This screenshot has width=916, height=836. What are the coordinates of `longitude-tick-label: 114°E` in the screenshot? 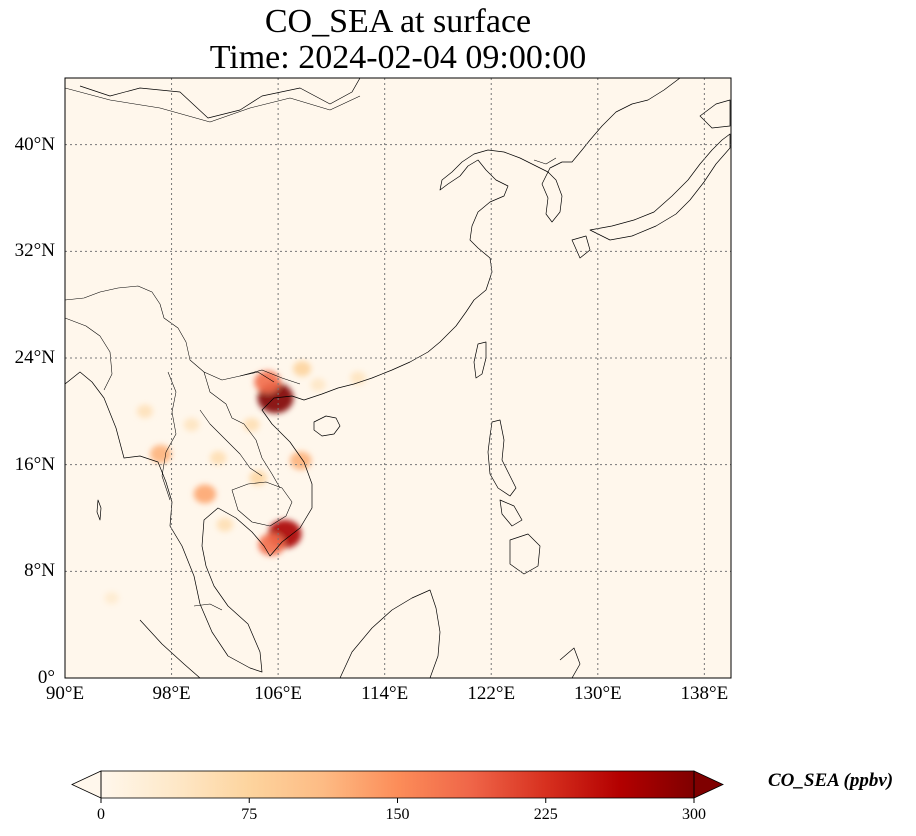 It's located at (385, 693).